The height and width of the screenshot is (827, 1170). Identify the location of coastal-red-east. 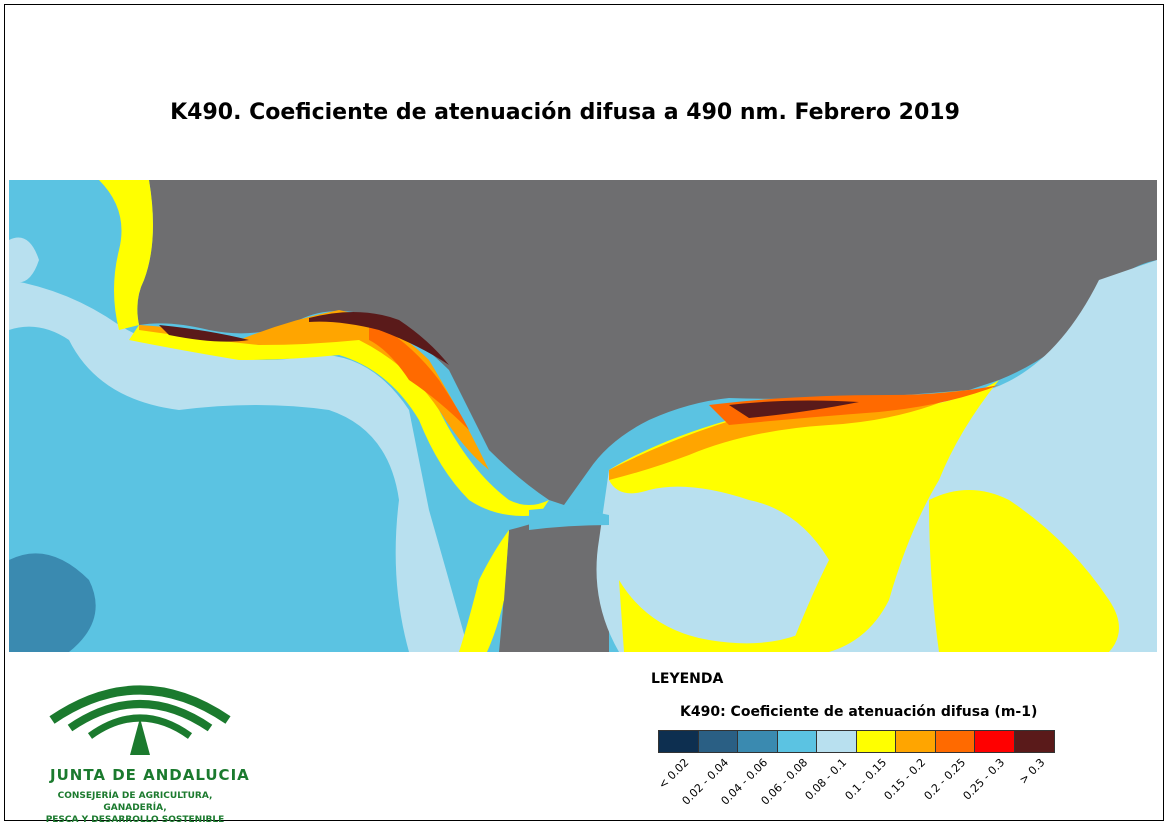
(854, 405).